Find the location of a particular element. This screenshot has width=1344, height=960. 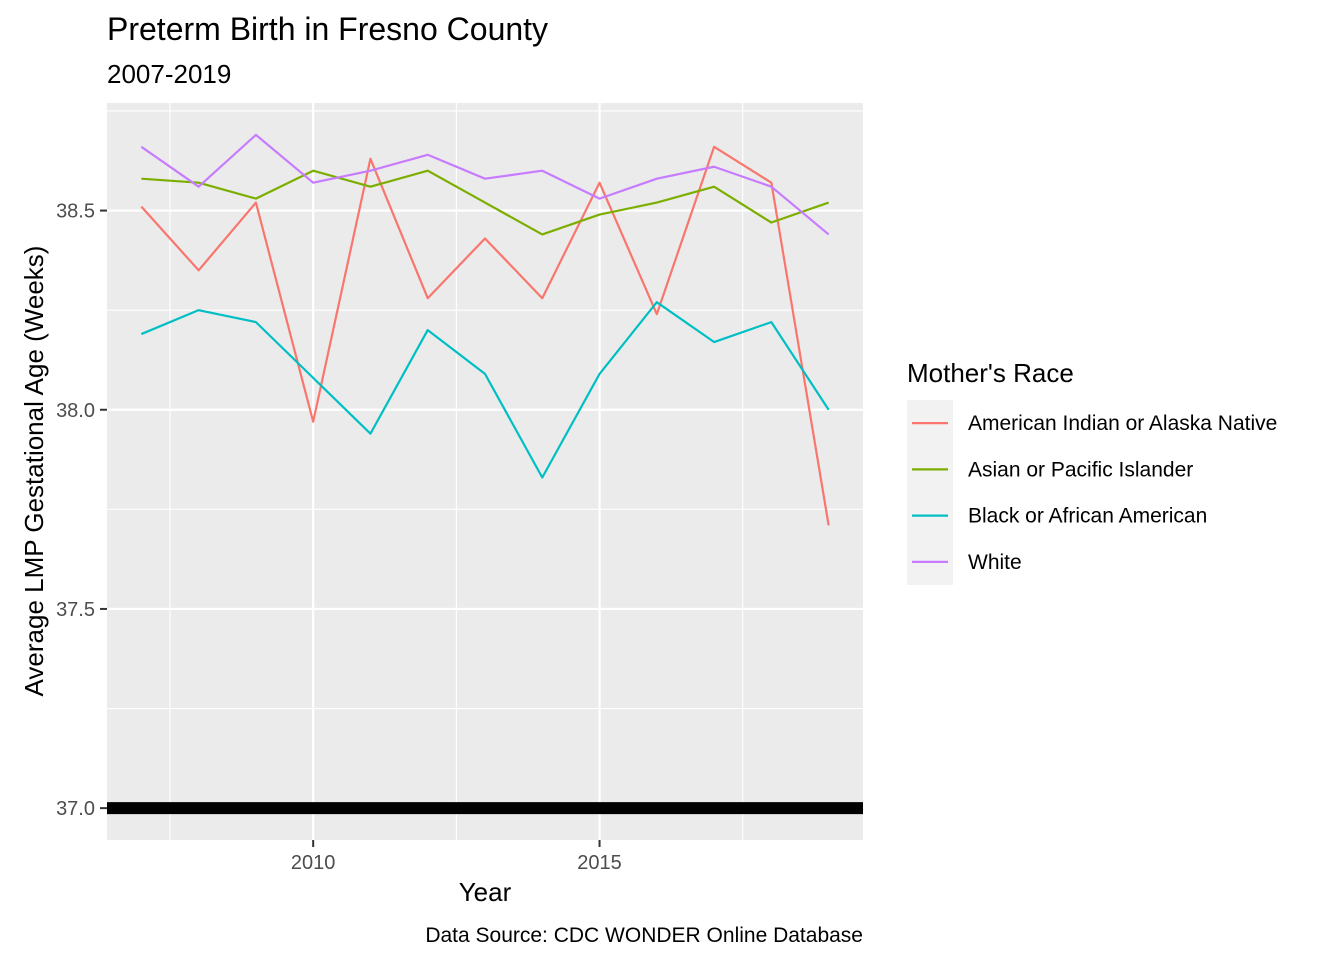

legend-label-3: White is located at coordinates (995, 562).